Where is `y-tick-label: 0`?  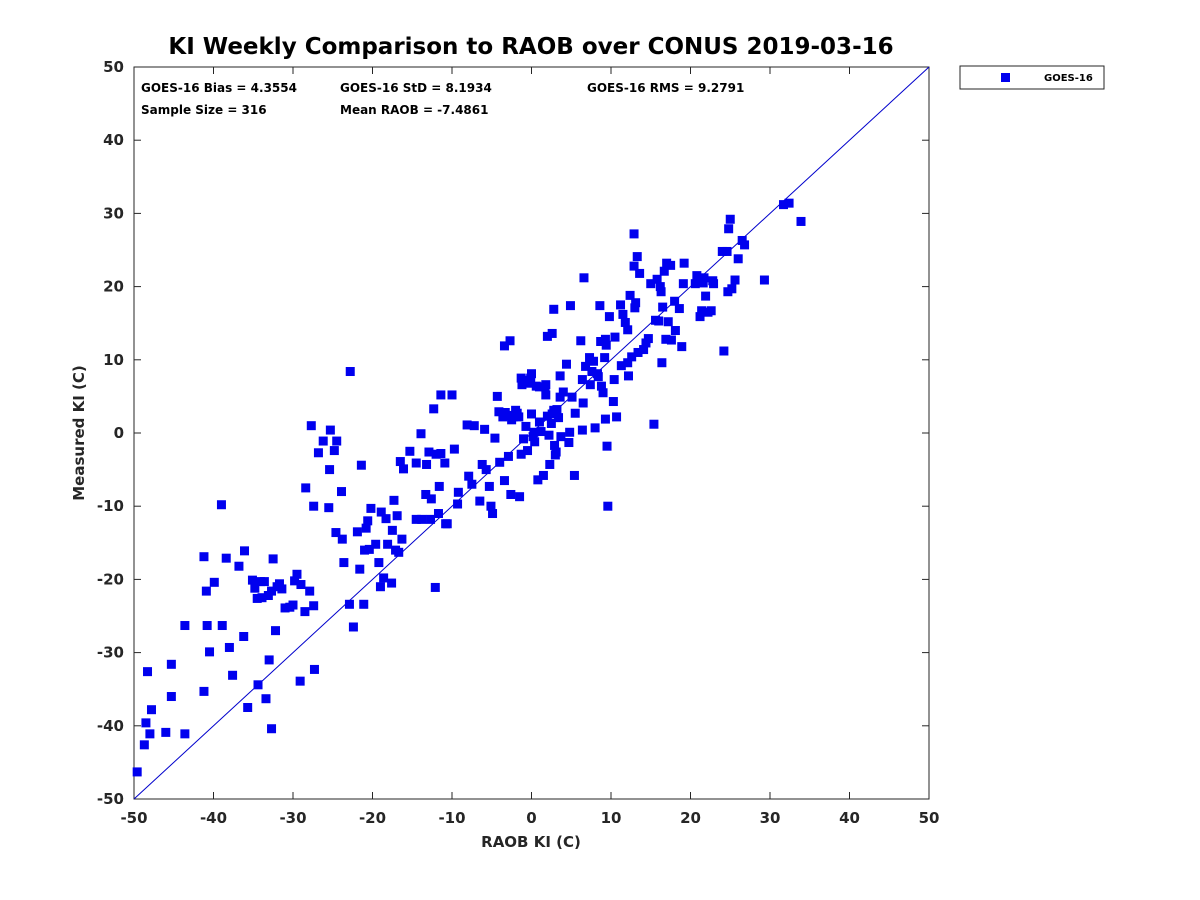 y-tick-label: 0 is located at coordinates (119, 433).